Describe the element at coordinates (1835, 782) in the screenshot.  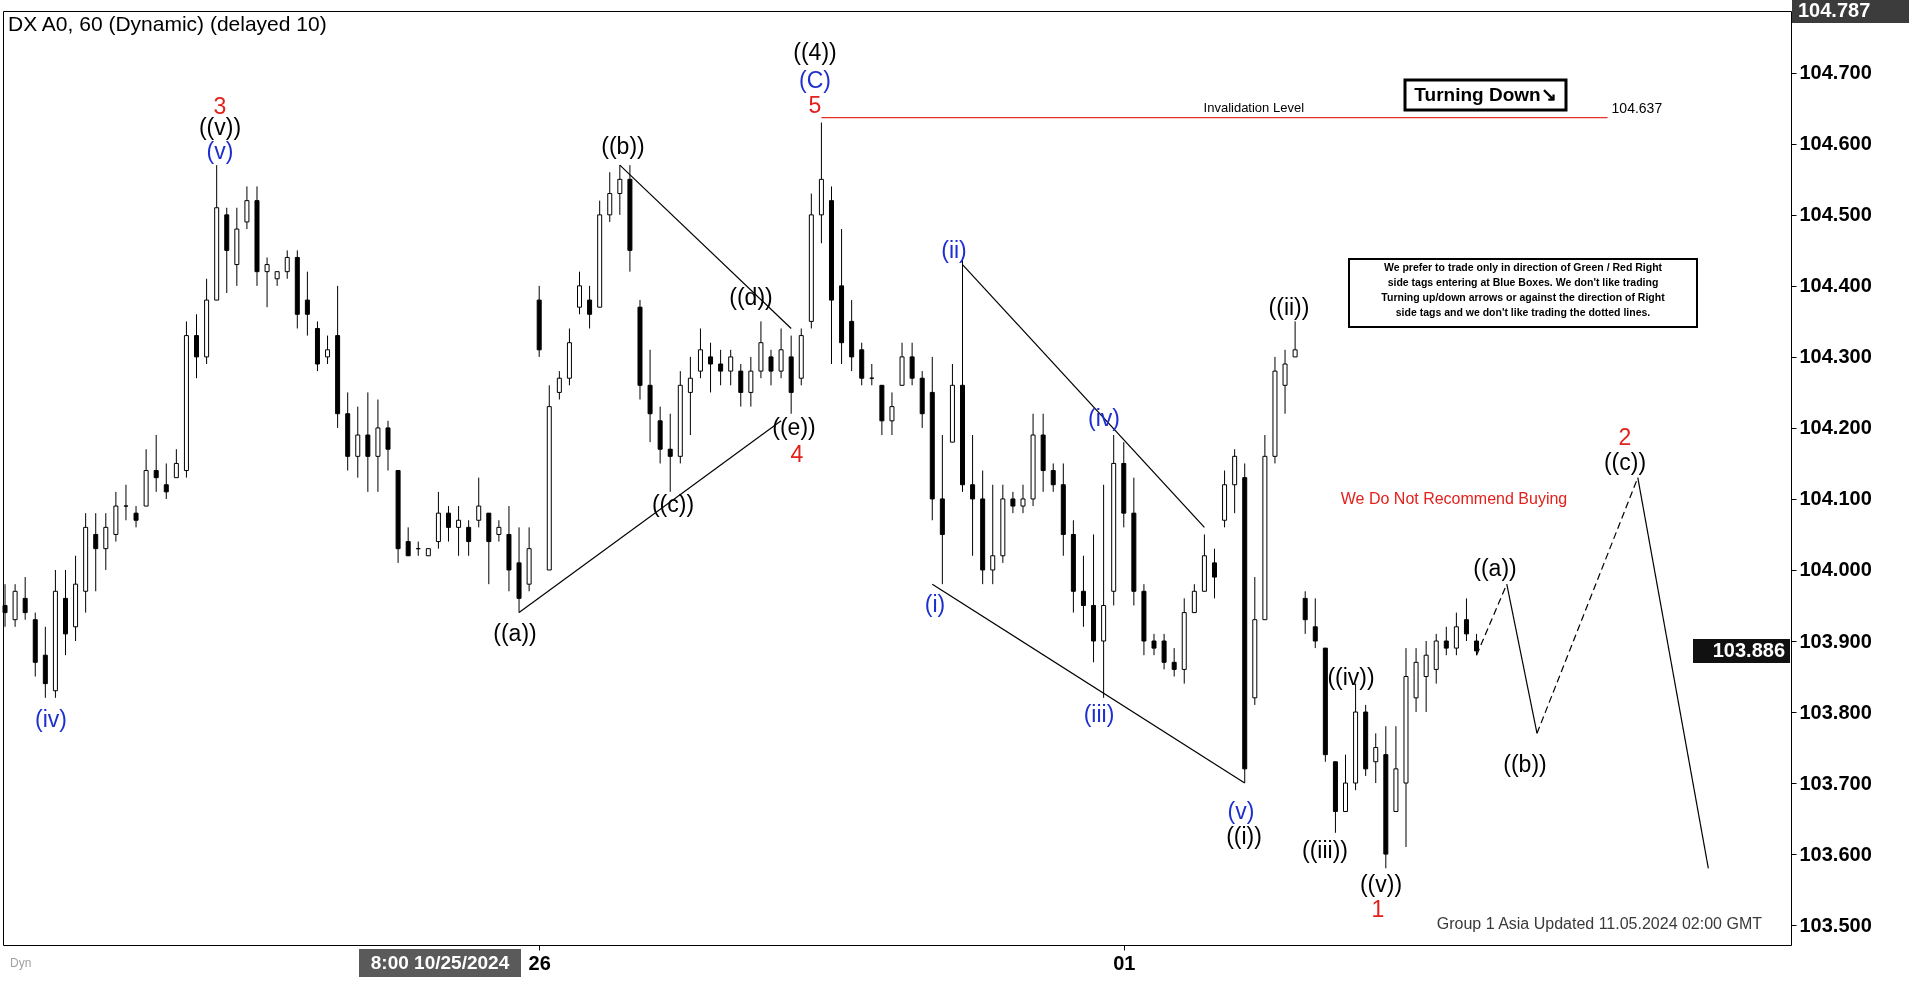
I see `y-tick-label: 103.700` at that location.